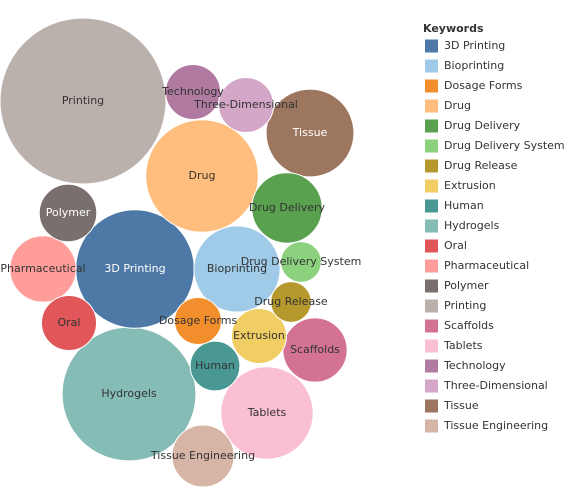  I want to click on bubble-label: Drug Delivery, so click(287, 207).